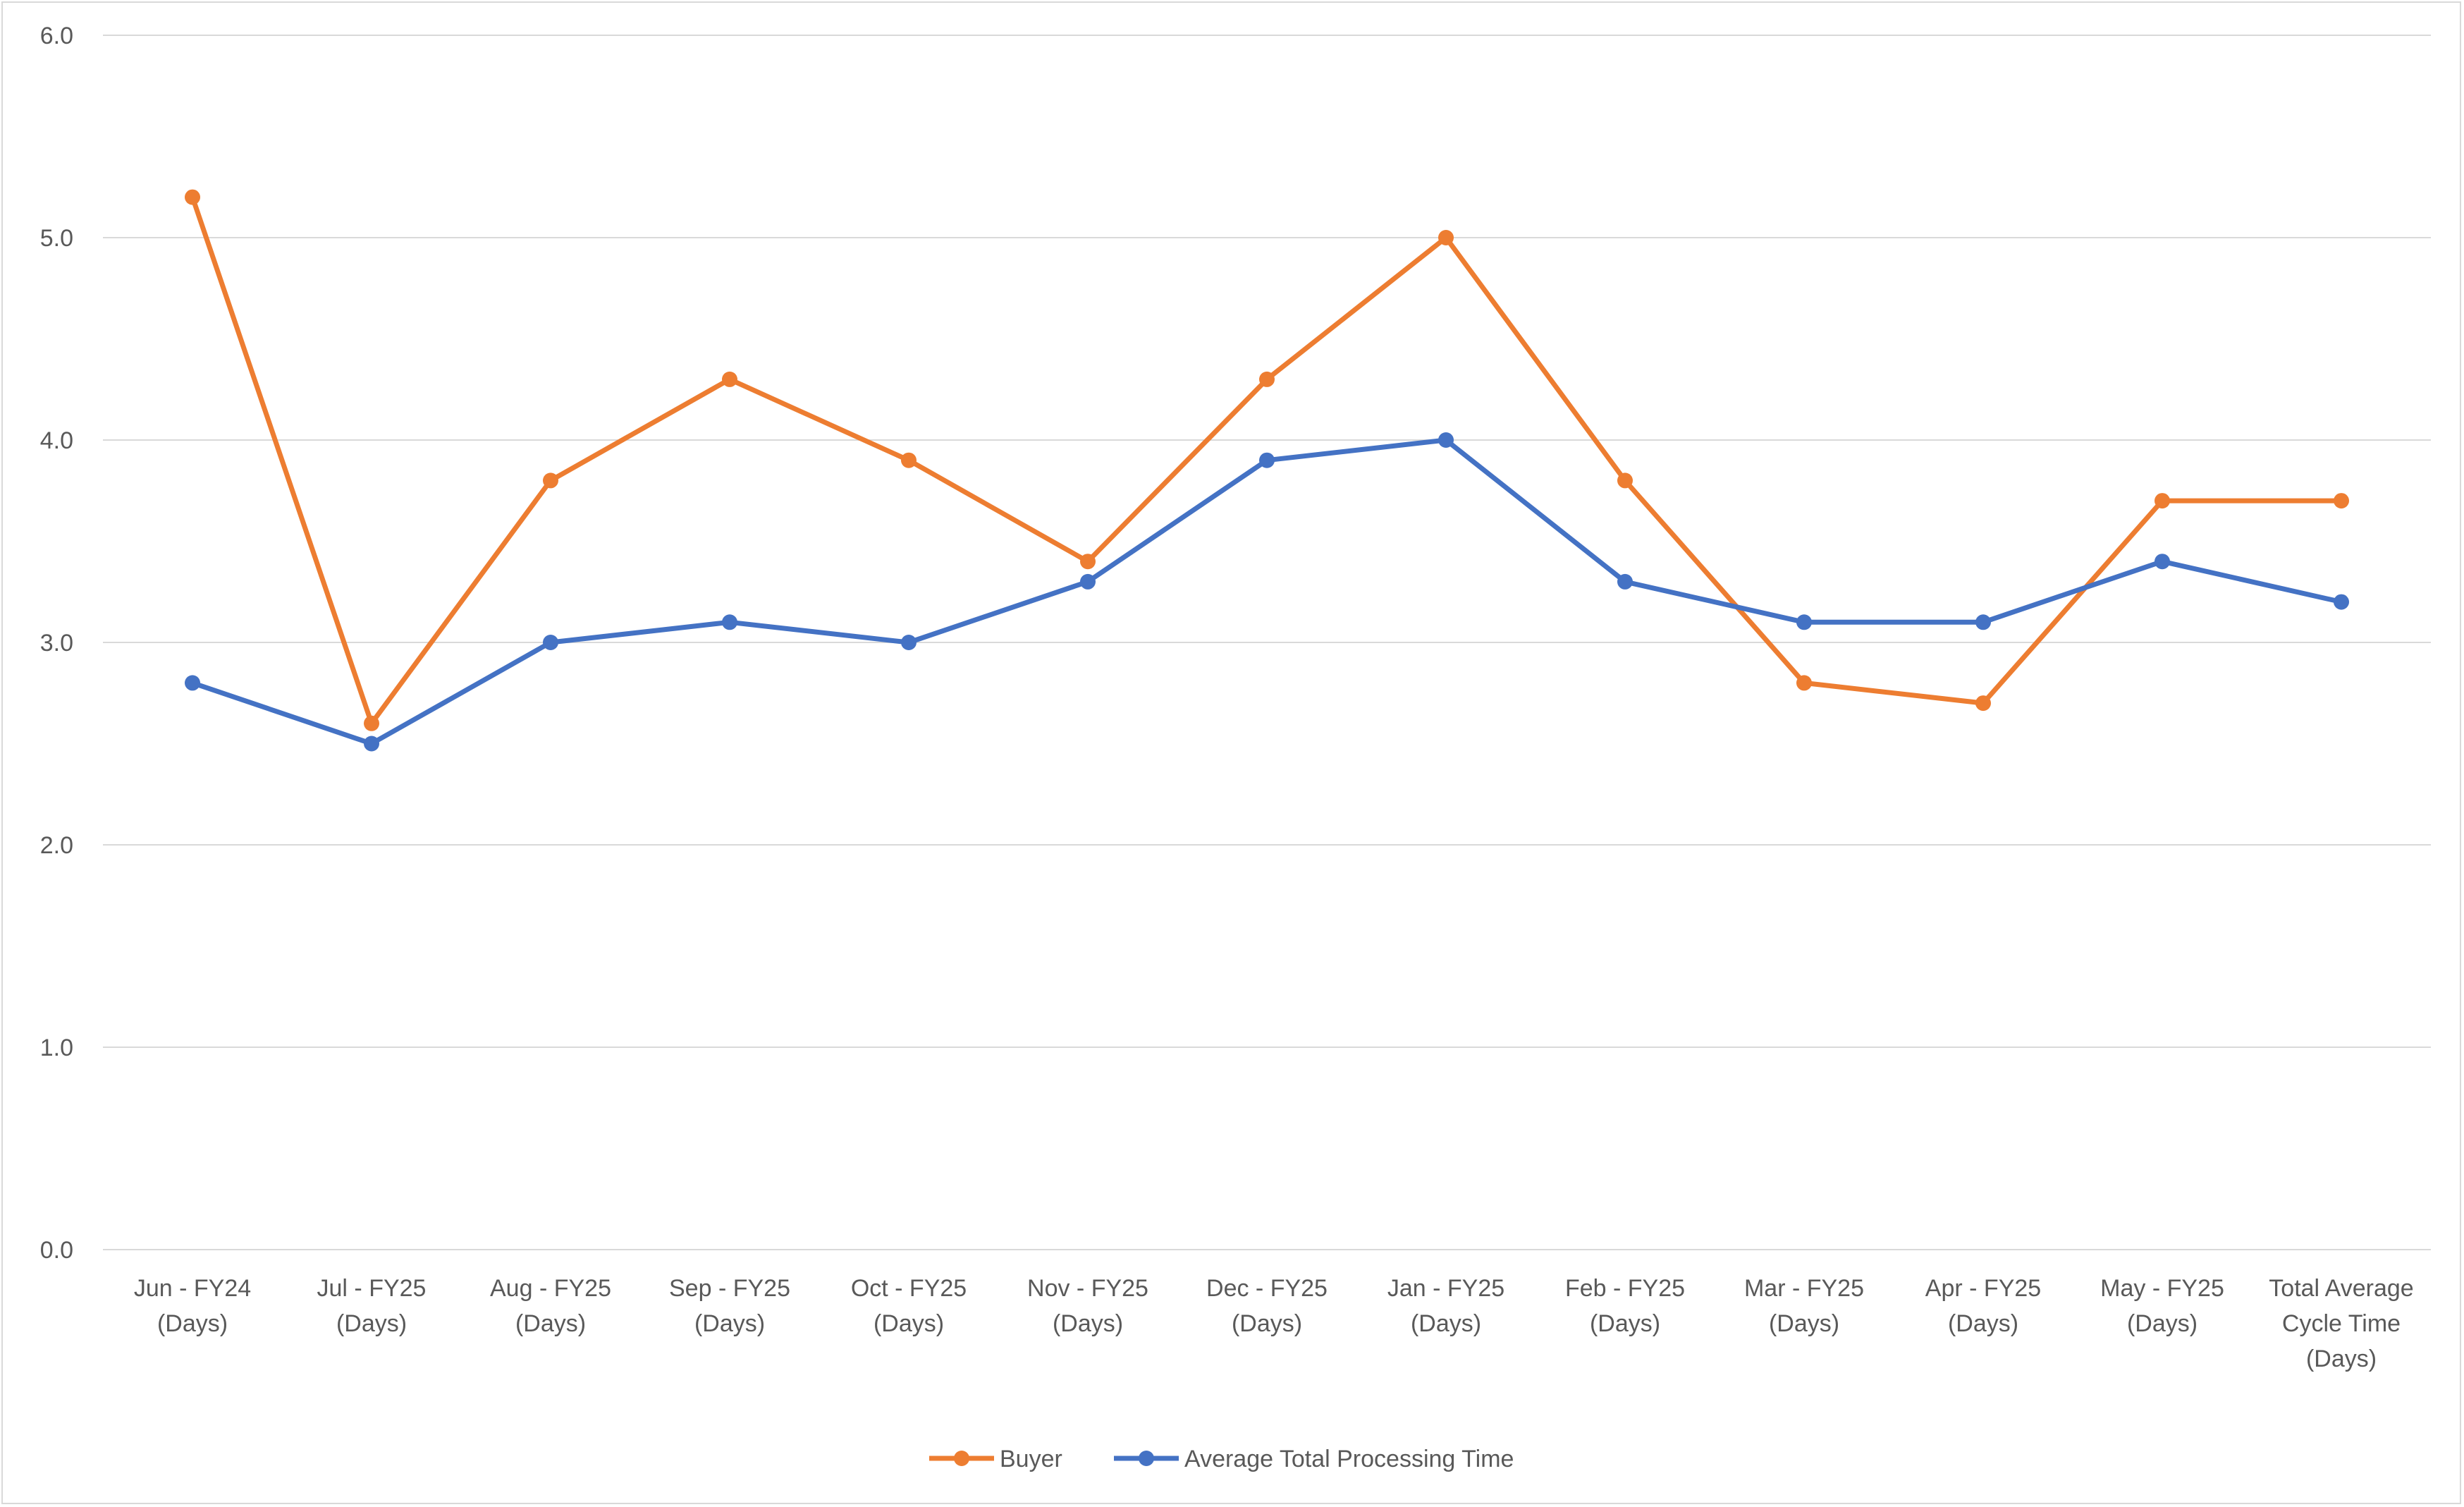  What do you see at coordinates (1983, 1306) in the screenshot?
I see `x-tick-label: Apr - FY25 (Days)` at bounding box center [1983, 1306].